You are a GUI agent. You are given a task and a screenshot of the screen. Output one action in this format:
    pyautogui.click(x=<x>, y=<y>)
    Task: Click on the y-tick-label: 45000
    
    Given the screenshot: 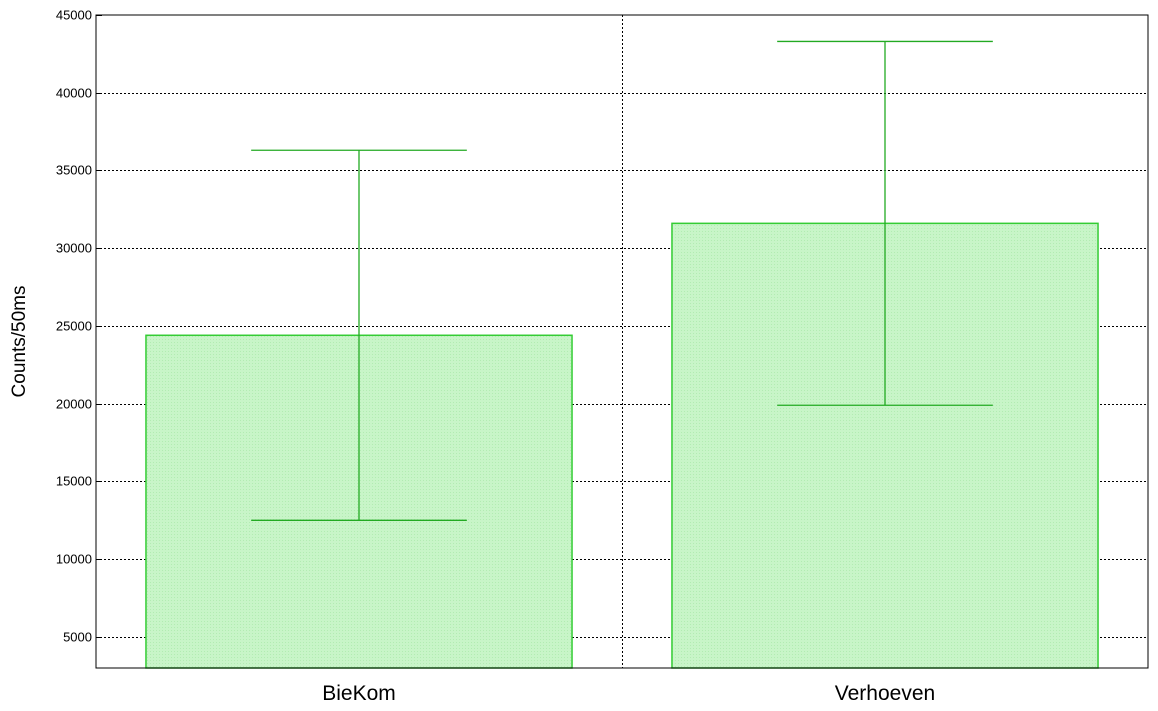 What is the action you would take?
    pyautogui.click(x=74, y=15)
    